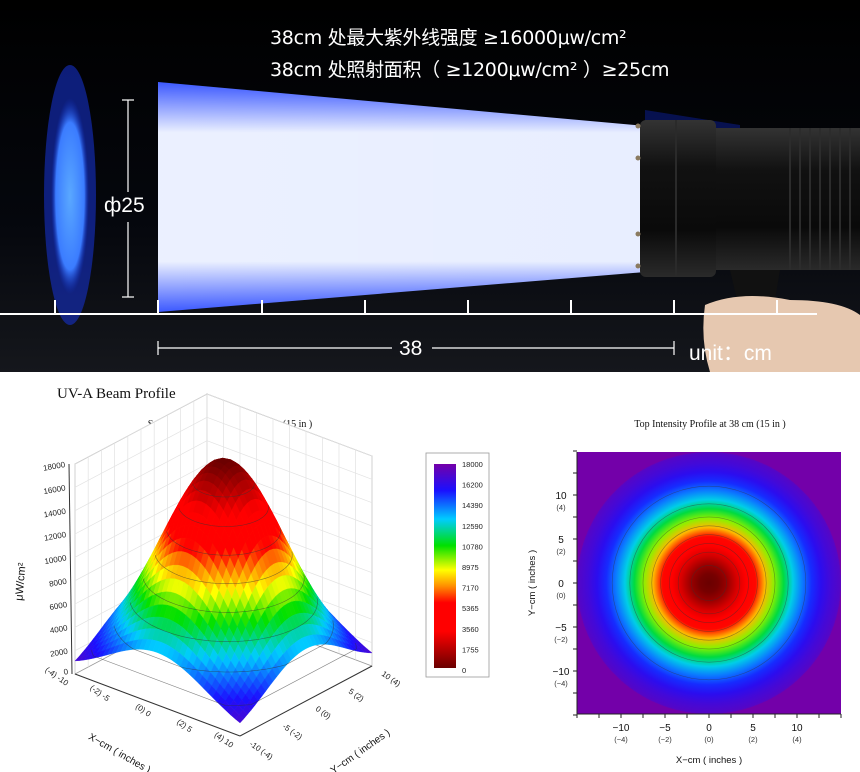 This screenshot has width=860, height=772. I want to click on colorbar-label: 12590, so click(472, 526).